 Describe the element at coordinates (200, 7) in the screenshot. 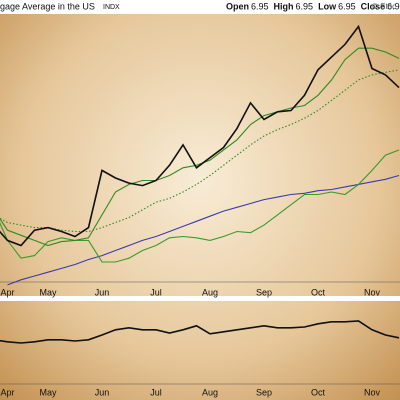

I see `header-bar` at that location.